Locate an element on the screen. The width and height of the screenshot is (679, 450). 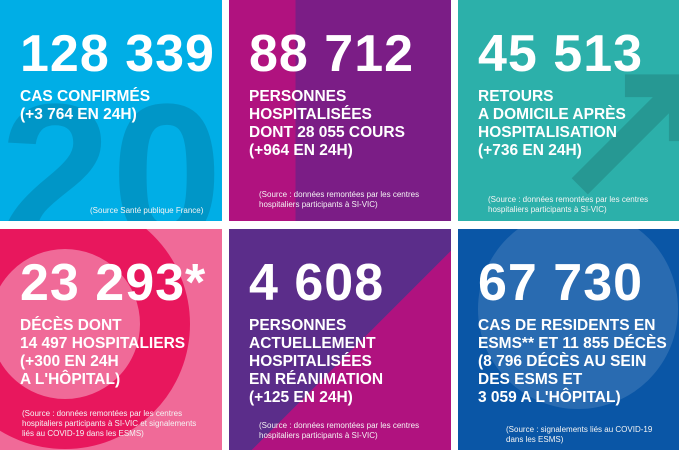
info-decoration is located at coordinates (578, 319).